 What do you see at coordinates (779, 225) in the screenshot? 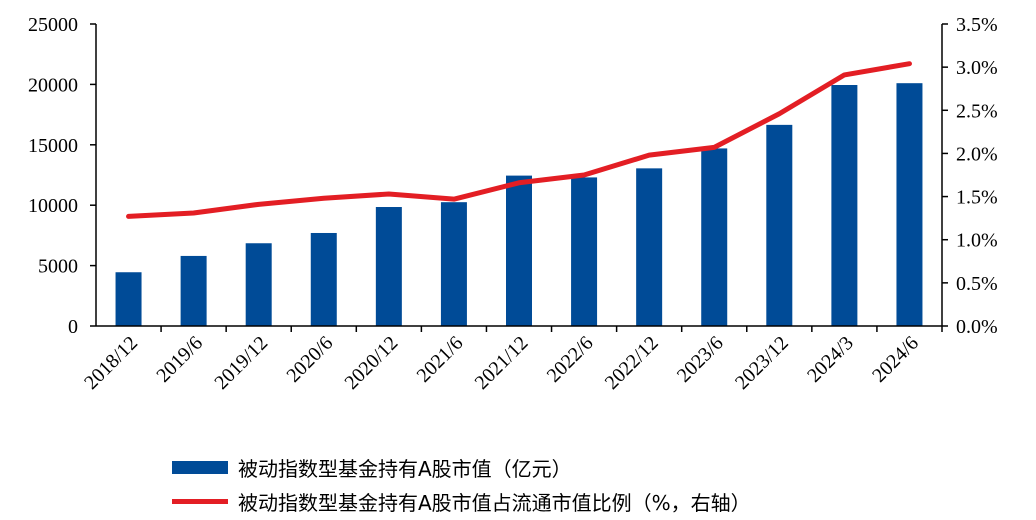
I see `bar-2023/12` at bounding box center [779, 225].